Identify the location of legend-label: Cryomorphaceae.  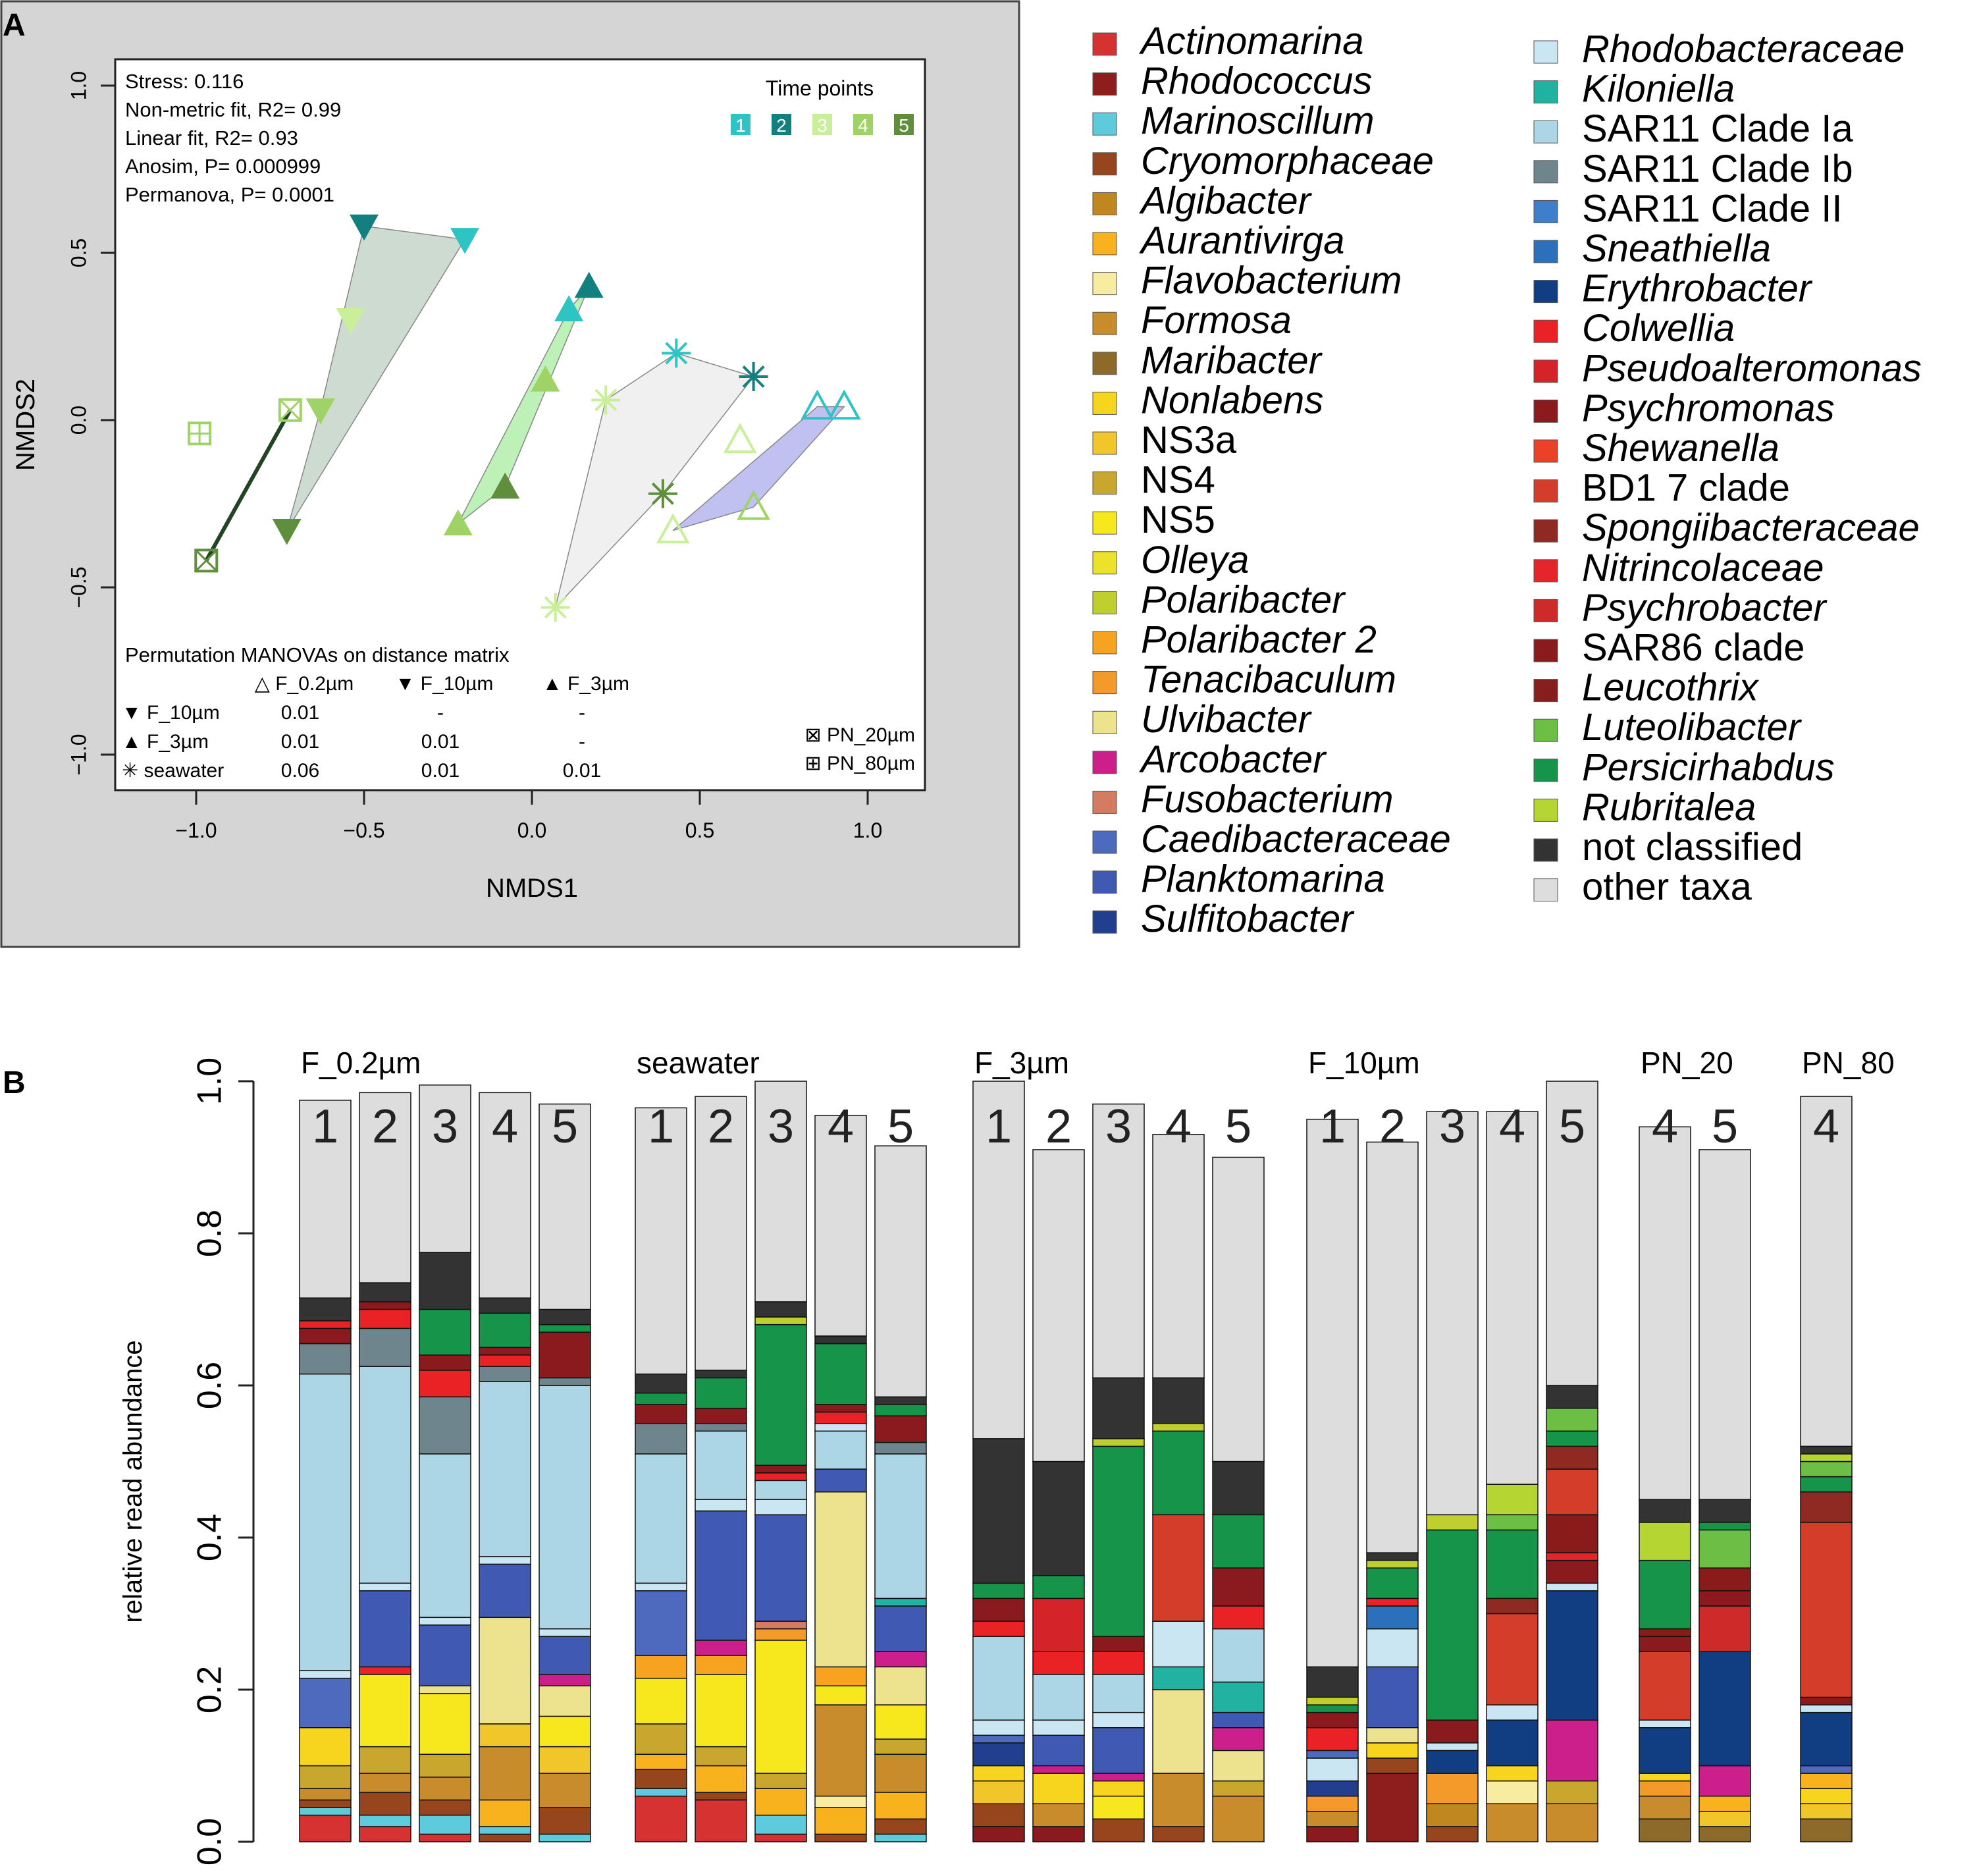
(1287, 161).